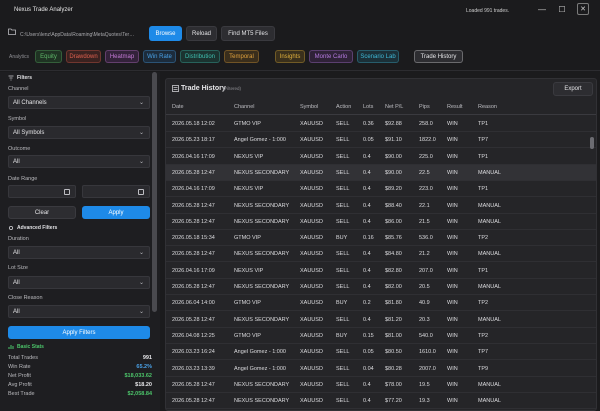 This screenshot has height=411, width=600. What do you see at coordinates (178, 107) in the screenshot?
I see `column-header: Date` at bounding box center [178, 107].